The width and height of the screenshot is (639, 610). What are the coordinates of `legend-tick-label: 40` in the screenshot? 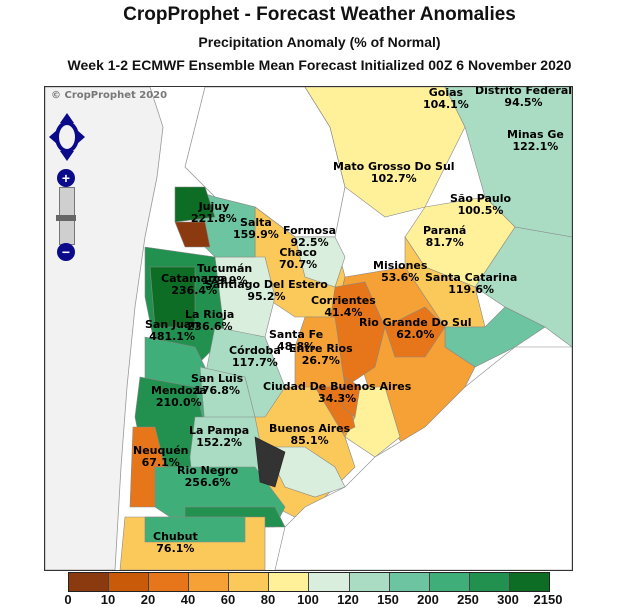 It's located at (188, 599).